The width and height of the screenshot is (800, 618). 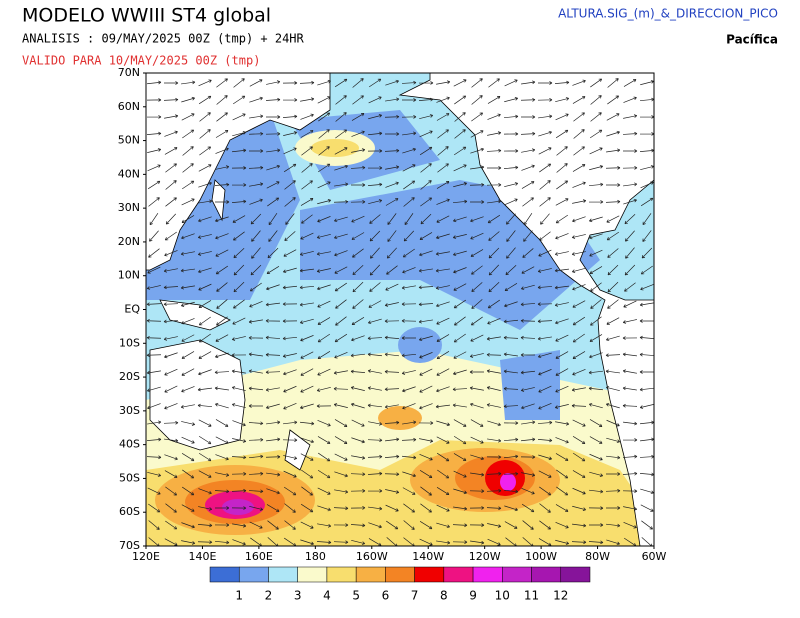 I want to click on colorbar-label: 9, so click(x=473, y=596).